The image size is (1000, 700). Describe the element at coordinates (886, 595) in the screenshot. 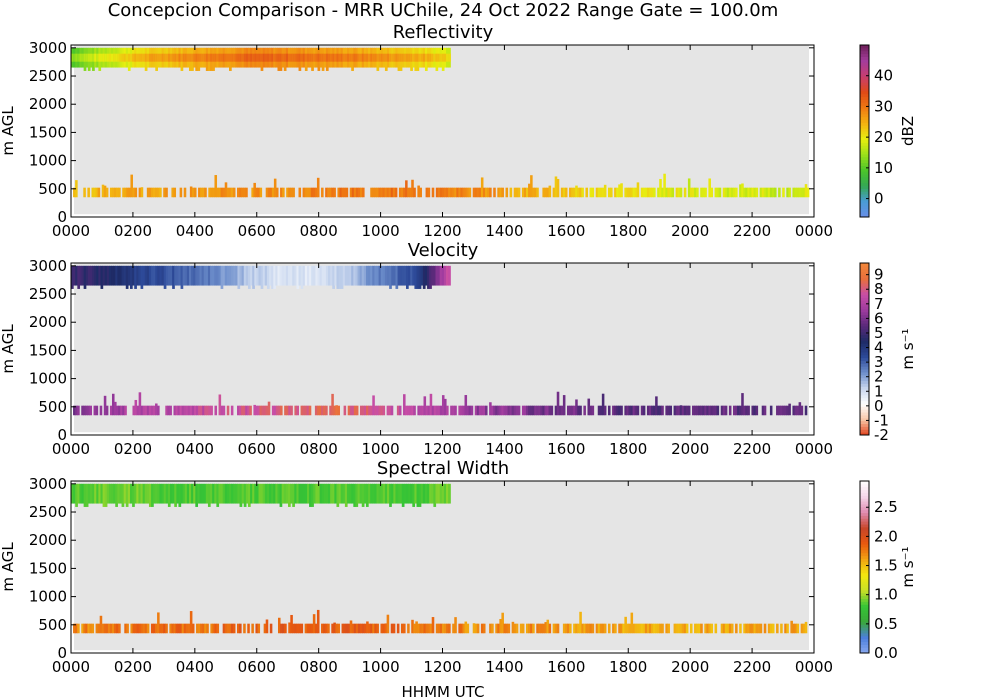

I see `colorbar-tick-label: 1.0` at that location.